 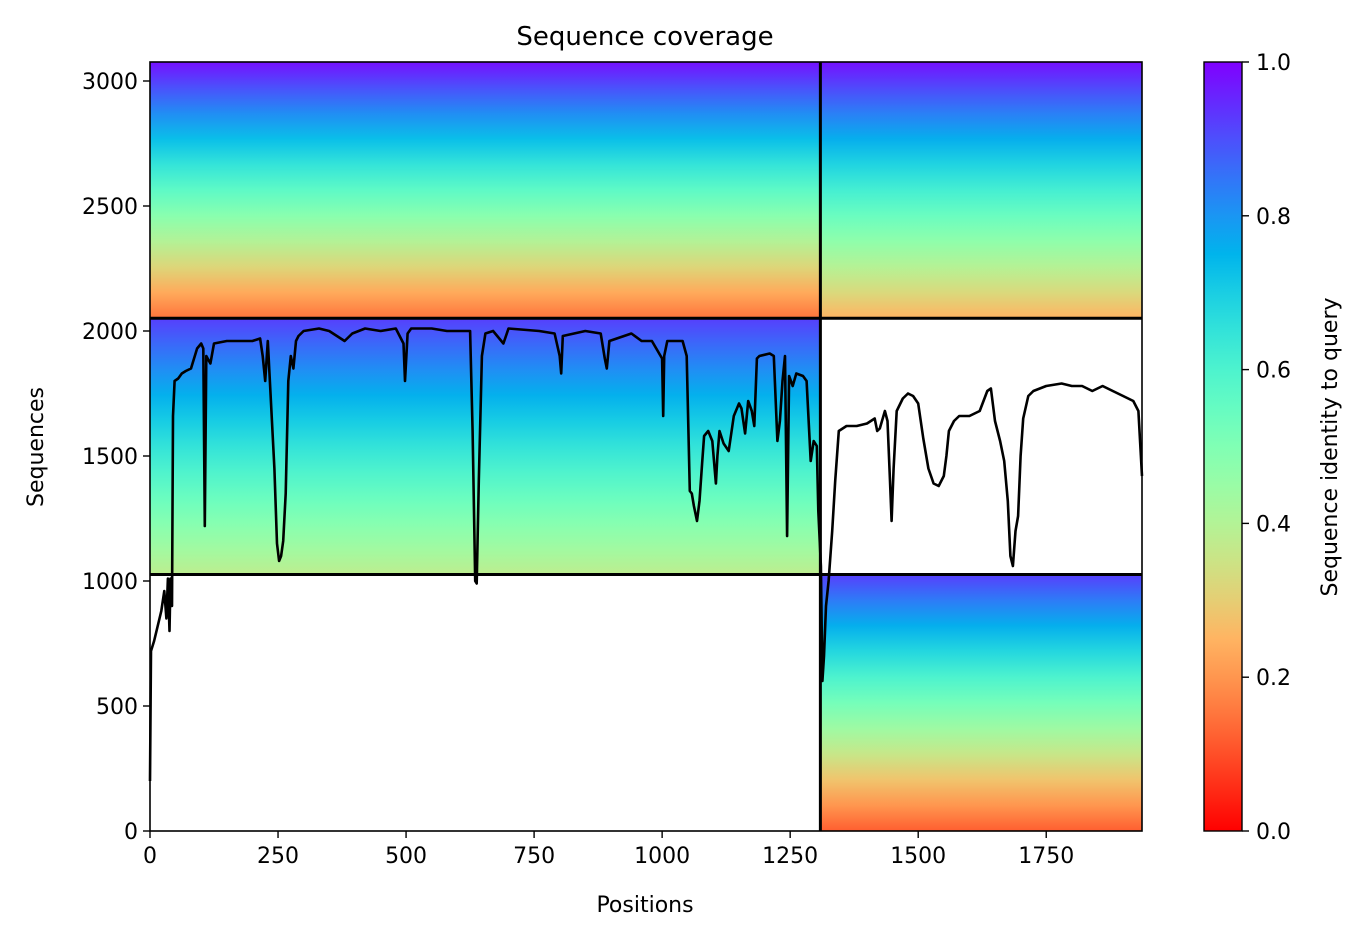 I want to click on y-axis-label: Sequences, so click(x=36, y=447).